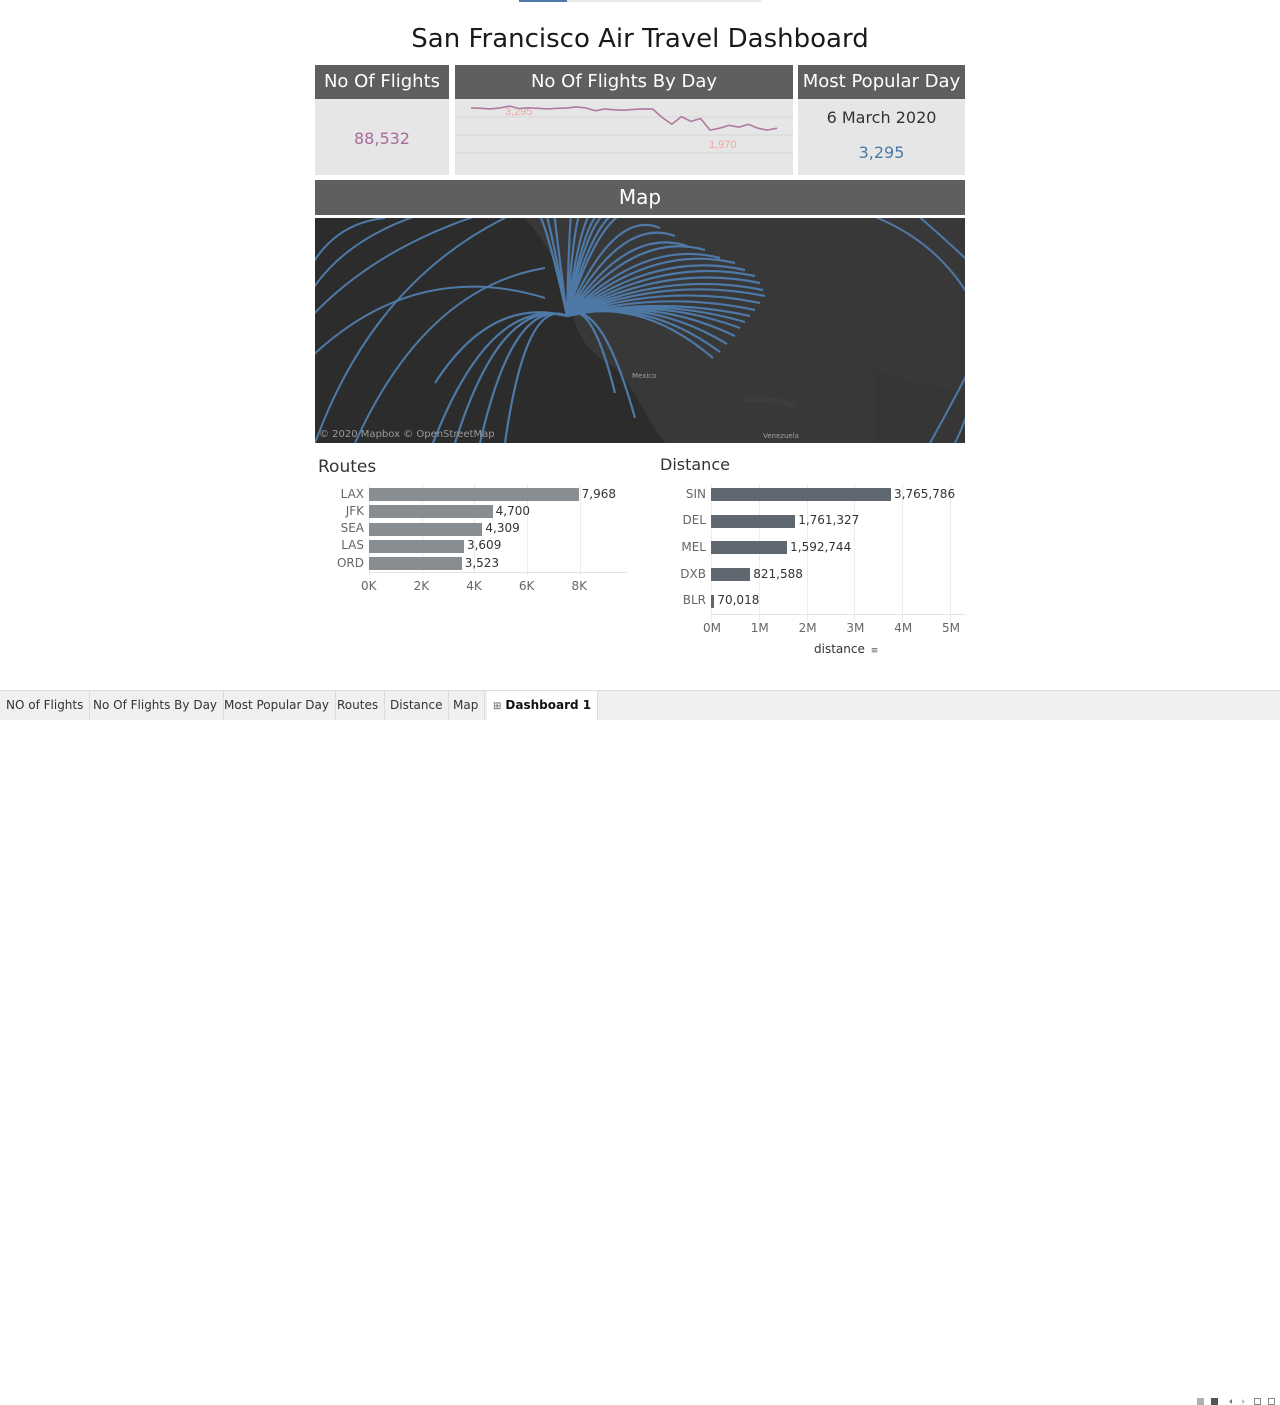  Describe the element at coordinates (1230, 1401) in the screenshot. I see `prev-sheet-icon` at that location.